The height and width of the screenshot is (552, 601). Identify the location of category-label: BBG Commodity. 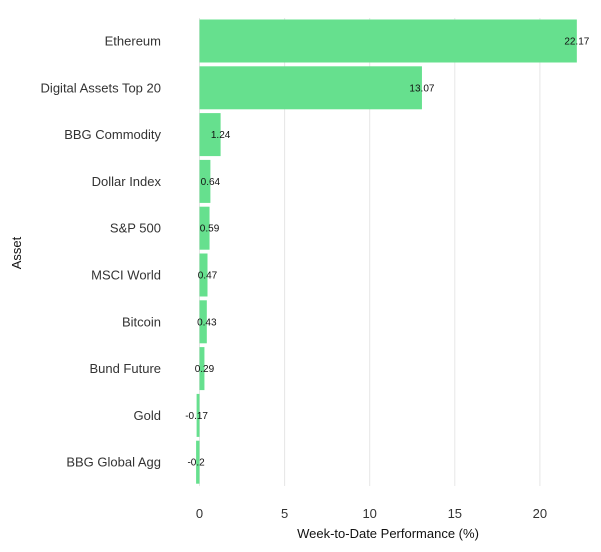
(112, 134).